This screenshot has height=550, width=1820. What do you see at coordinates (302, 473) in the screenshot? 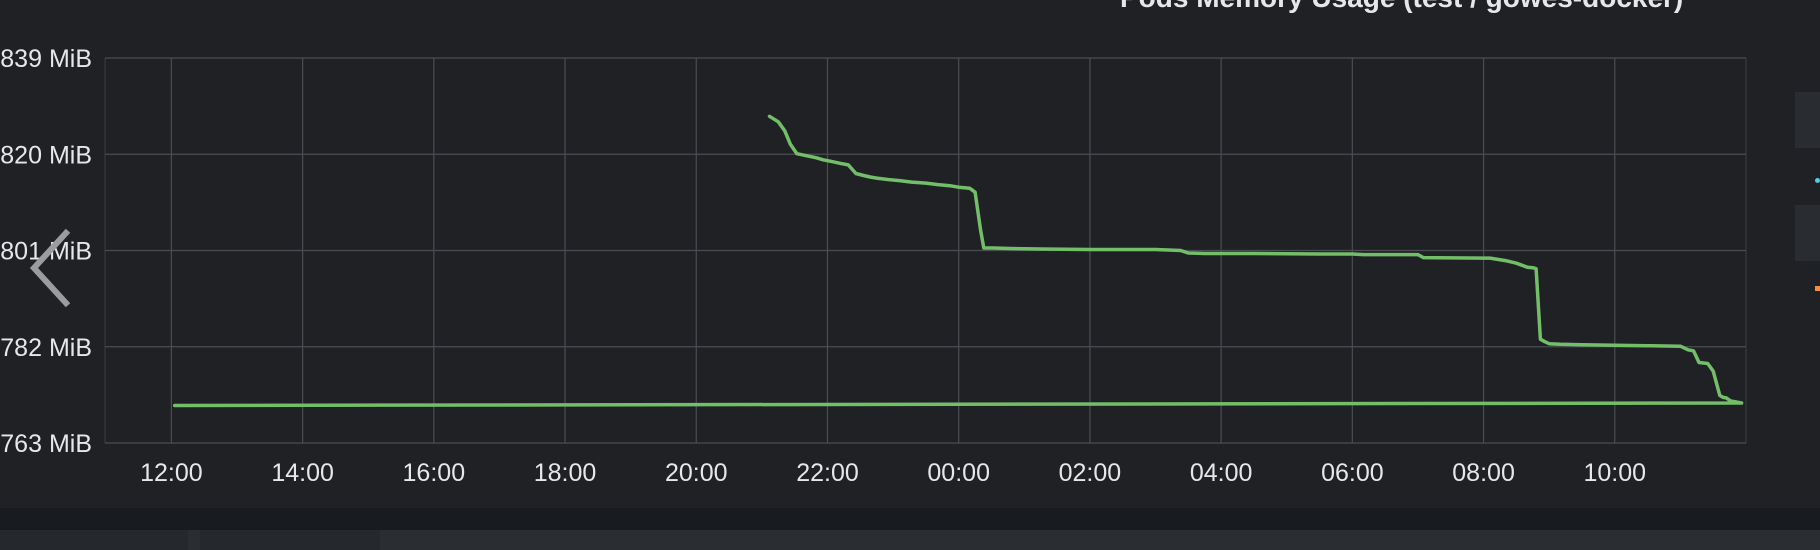
I see `x-tick-label: 14:00` at bounding box center [302, 473].